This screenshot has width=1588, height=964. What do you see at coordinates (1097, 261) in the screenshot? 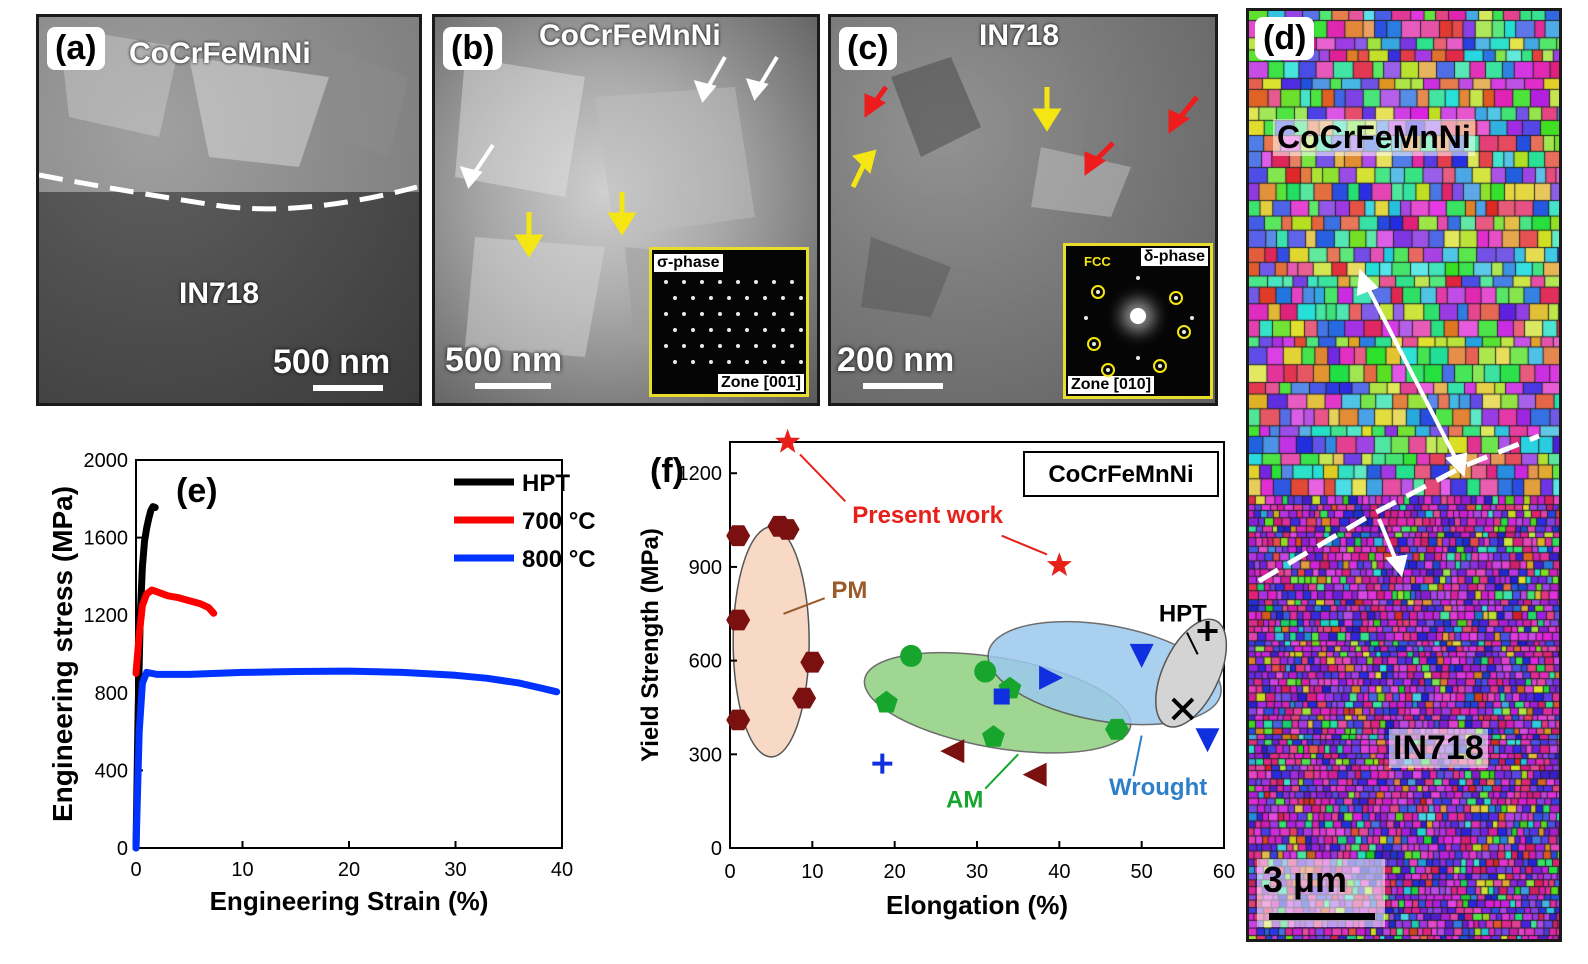
I see `fcc-label: FCC` at bounding box center [1097, 261].